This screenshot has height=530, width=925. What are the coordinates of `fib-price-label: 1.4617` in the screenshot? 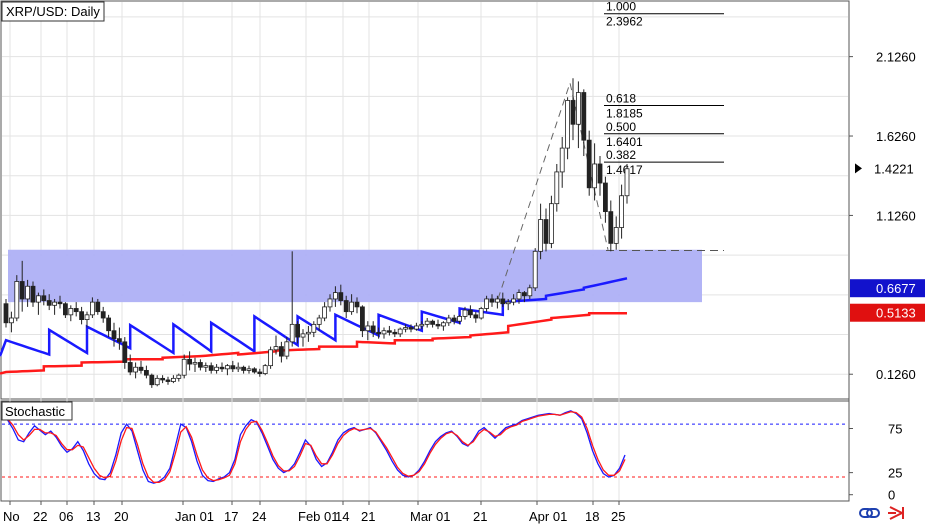 It's located at (624, 170).